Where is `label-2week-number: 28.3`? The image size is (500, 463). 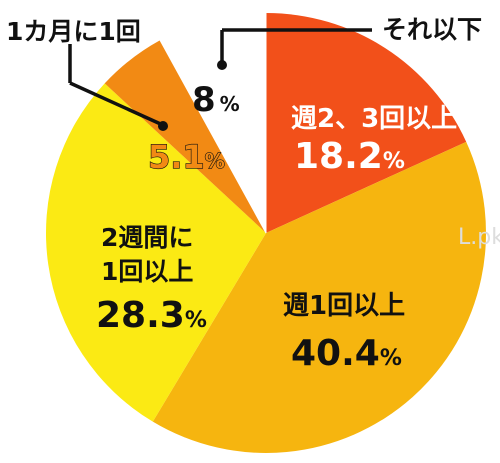 label-2week-number: 28.3 is located at coordinates (140, 315).